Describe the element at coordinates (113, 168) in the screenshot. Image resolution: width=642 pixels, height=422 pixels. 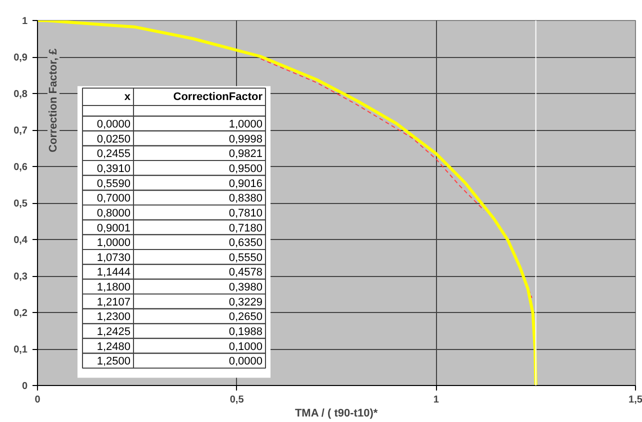
I see `annotation: 0,3910` at that location.